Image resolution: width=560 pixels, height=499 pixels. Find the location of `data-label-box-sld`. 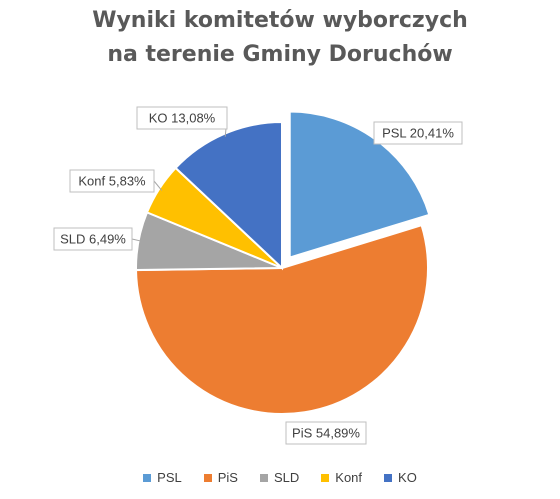

data-label-box-sld is located at coordinates (93, 239).